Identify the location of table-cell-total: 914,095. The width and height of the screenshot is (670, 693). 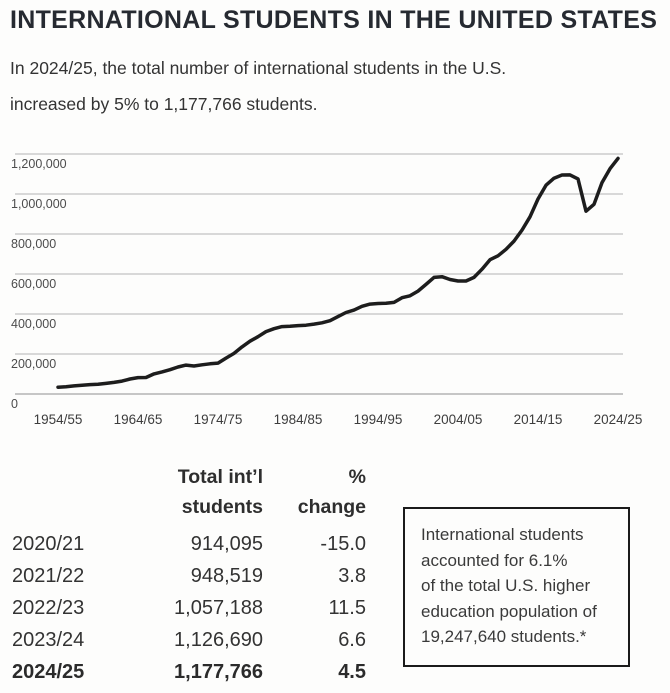
(226, 543).